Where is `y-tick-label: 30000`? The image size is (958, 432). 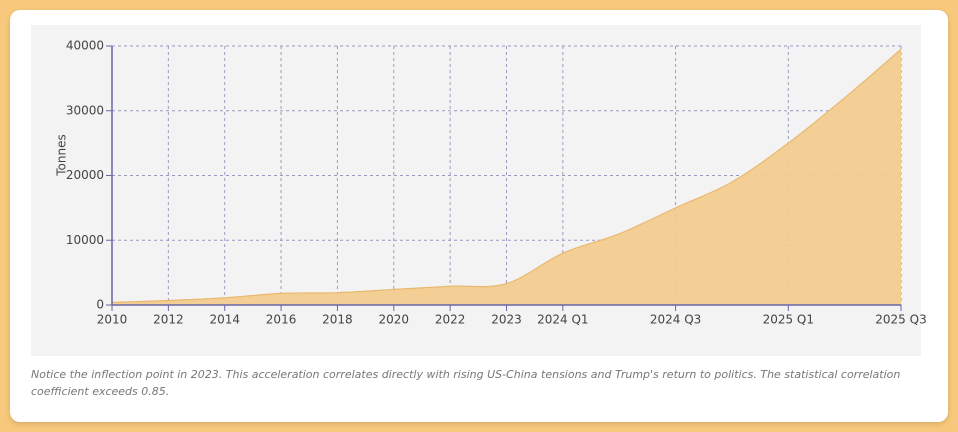
y-tick-label: 30000 is located at coordinates (85, 110).